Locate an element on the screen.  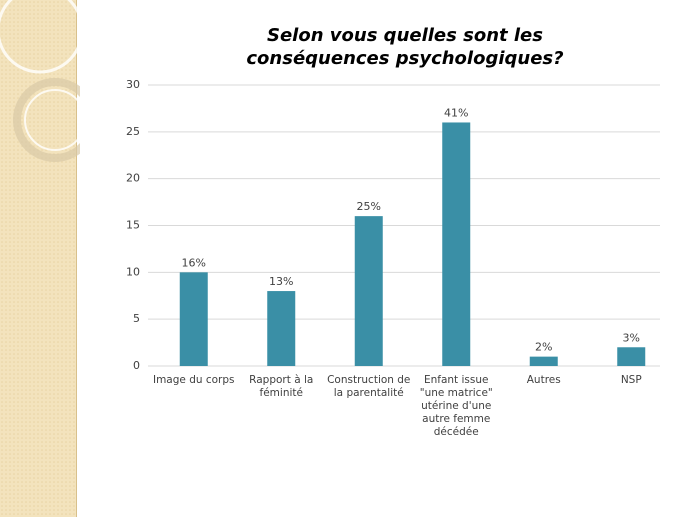
y-tick-label: 20 is located at coordinates (133, 178).